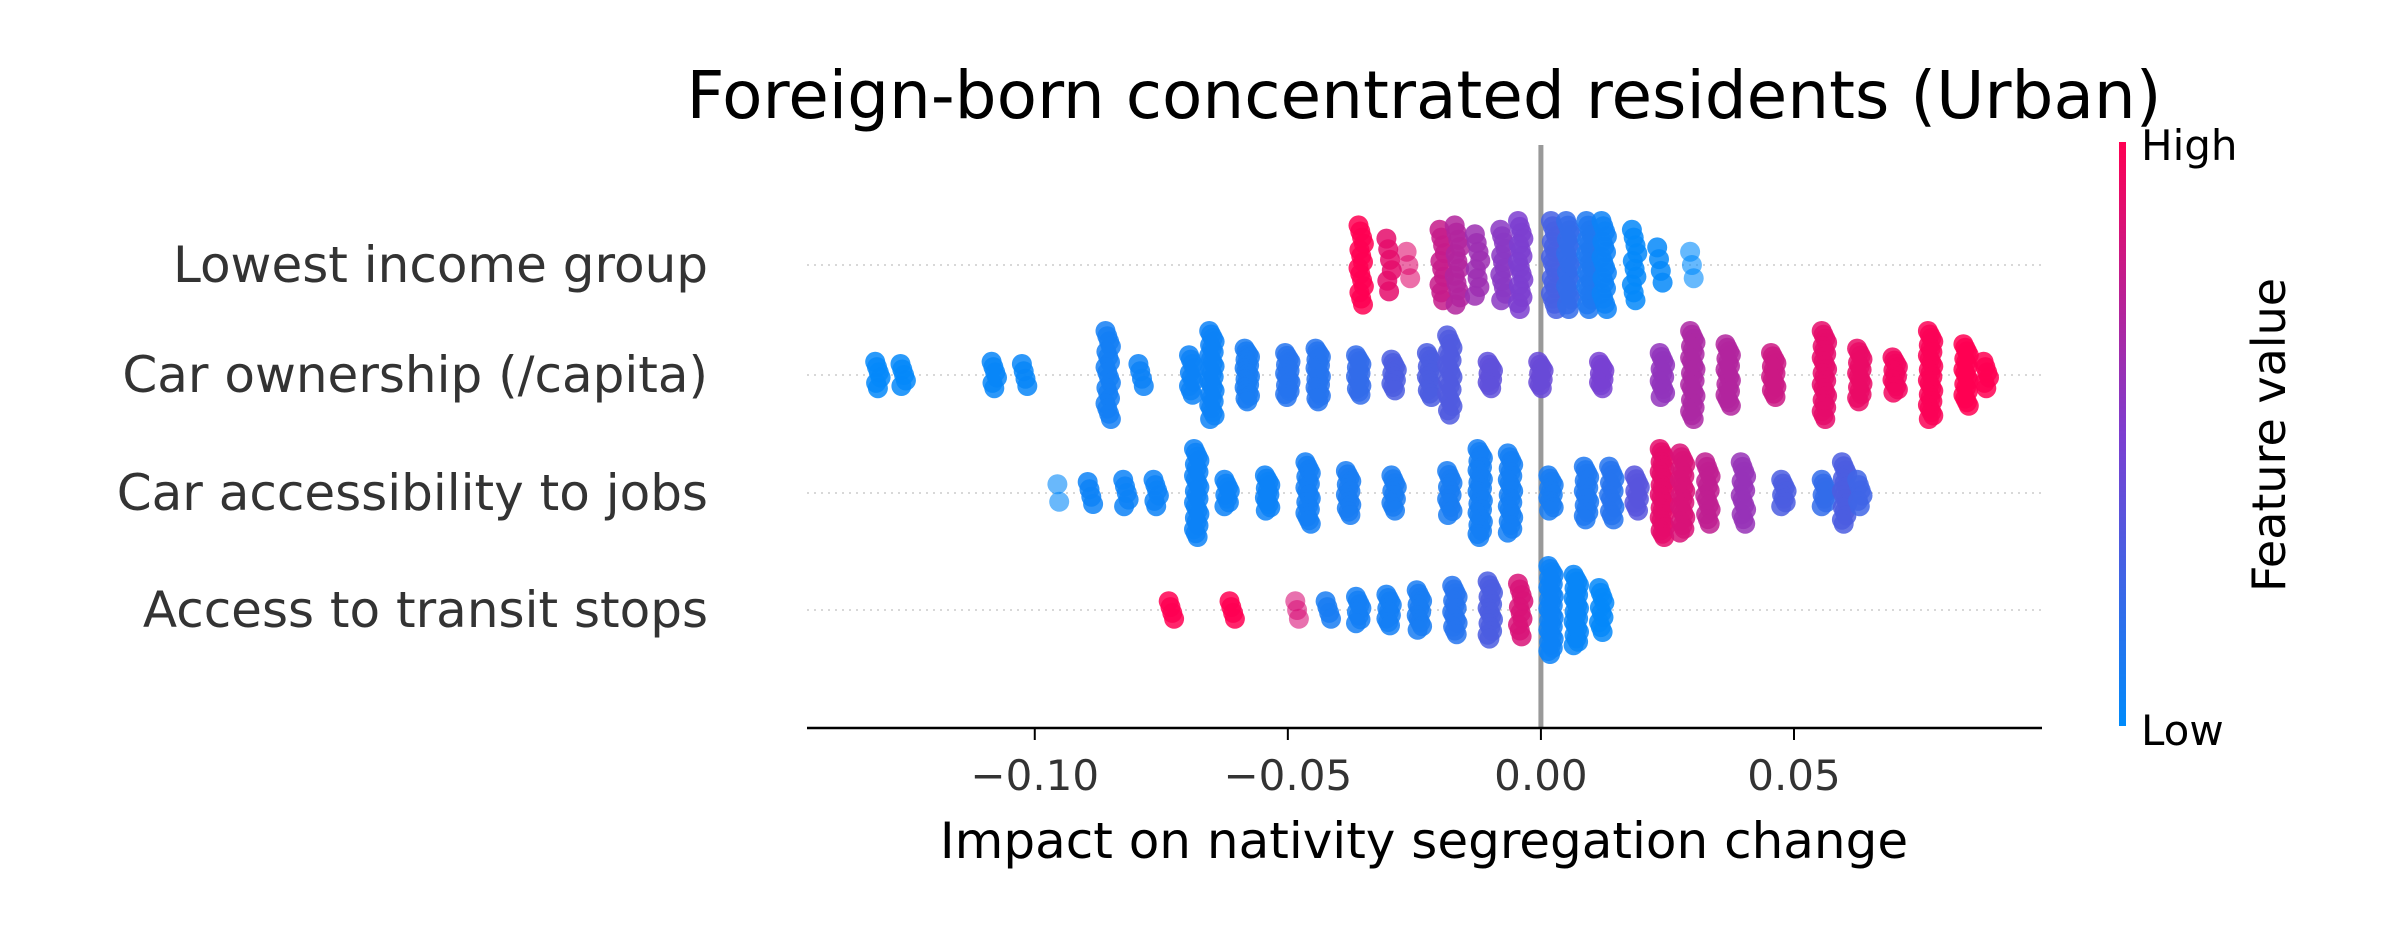 This screenshot has height=930, width=2400. What do you see at coordinates (1541, 775) in the screenshot?
I see `x-tick-label: 0.00` at bounding box center [1541, 775].